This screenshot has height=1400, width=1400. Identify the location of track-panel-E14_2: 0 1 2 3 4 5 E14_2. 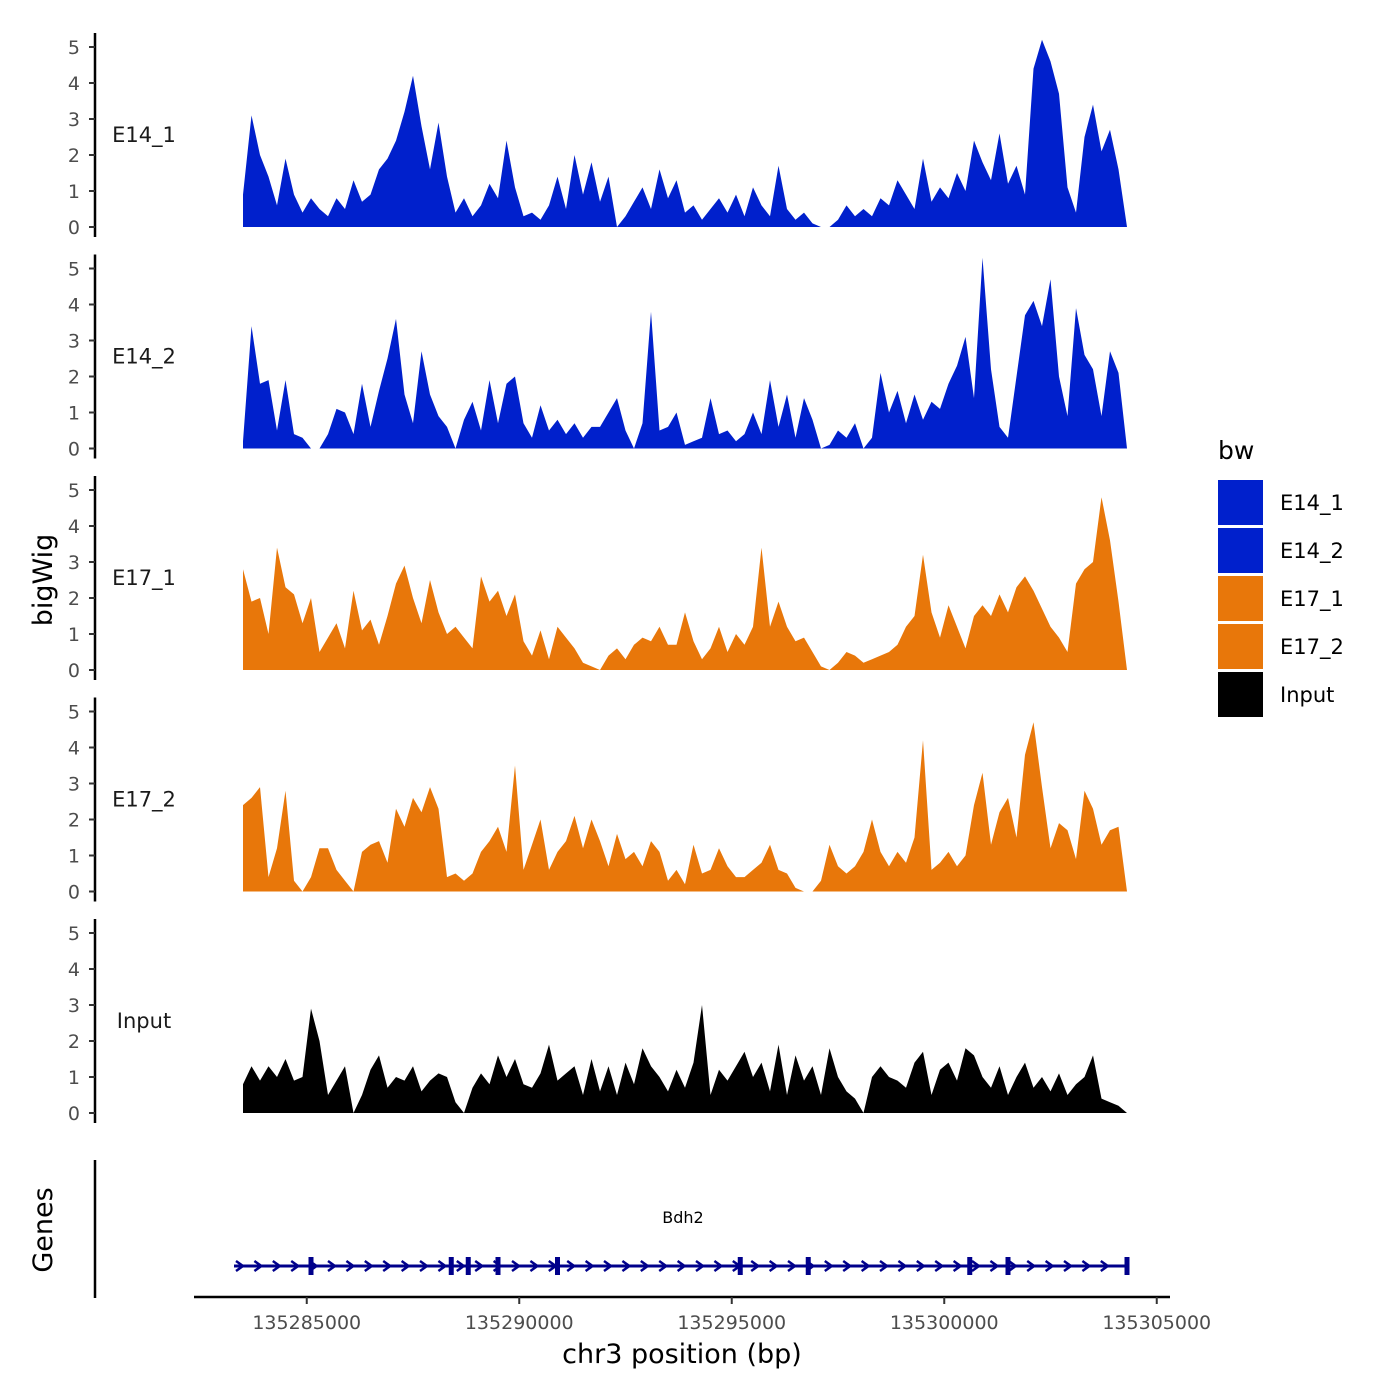
(597, 357).